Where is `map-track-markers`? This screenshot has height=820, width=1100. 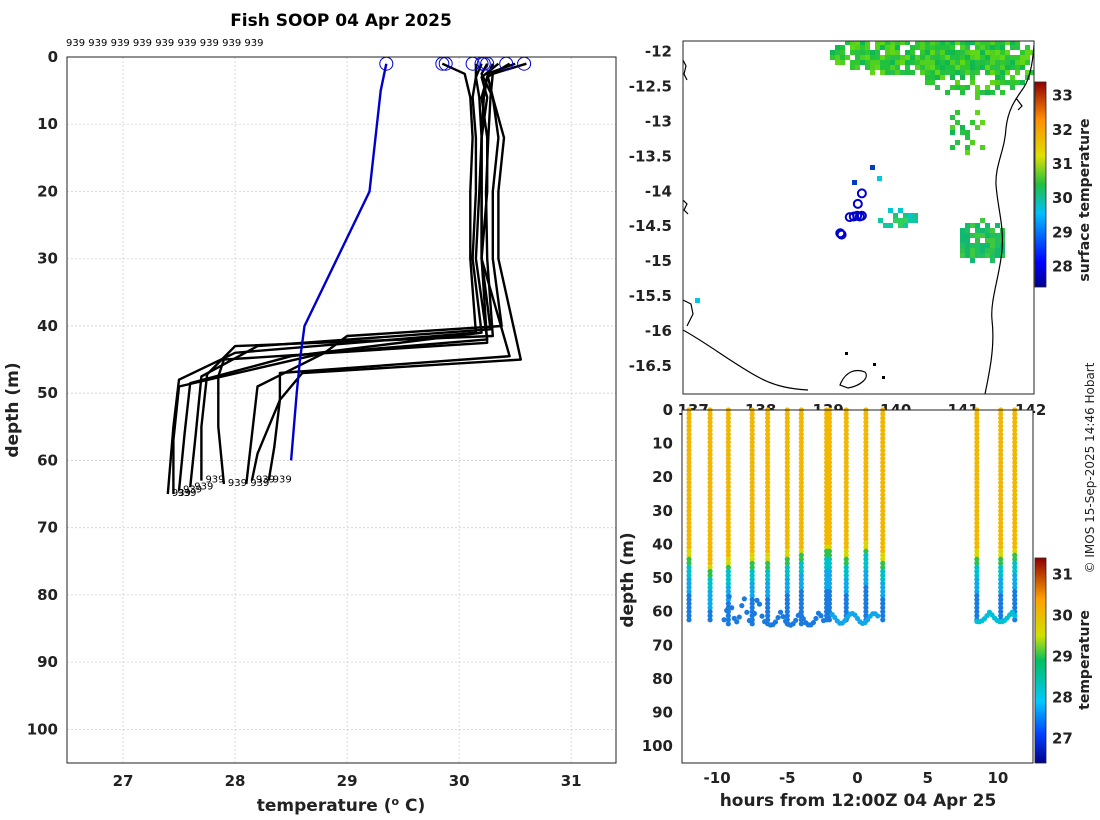 map-track-markers is located at coordinates (851, 214).